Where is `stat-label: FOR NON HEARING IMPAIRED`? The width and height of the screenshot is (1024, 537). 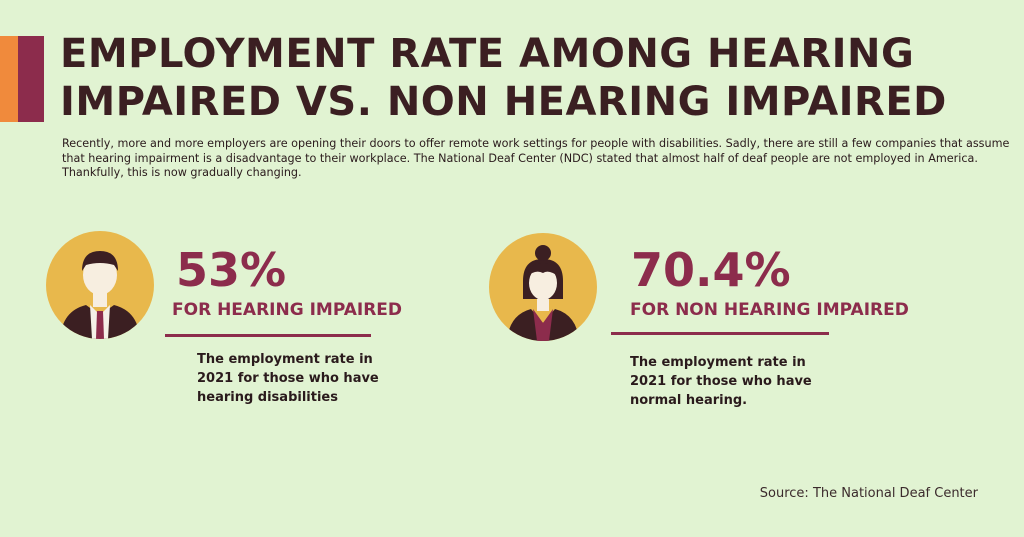
stat-label: FOR NON HEARING IMPAIRED is located at coordinates (769, 310).